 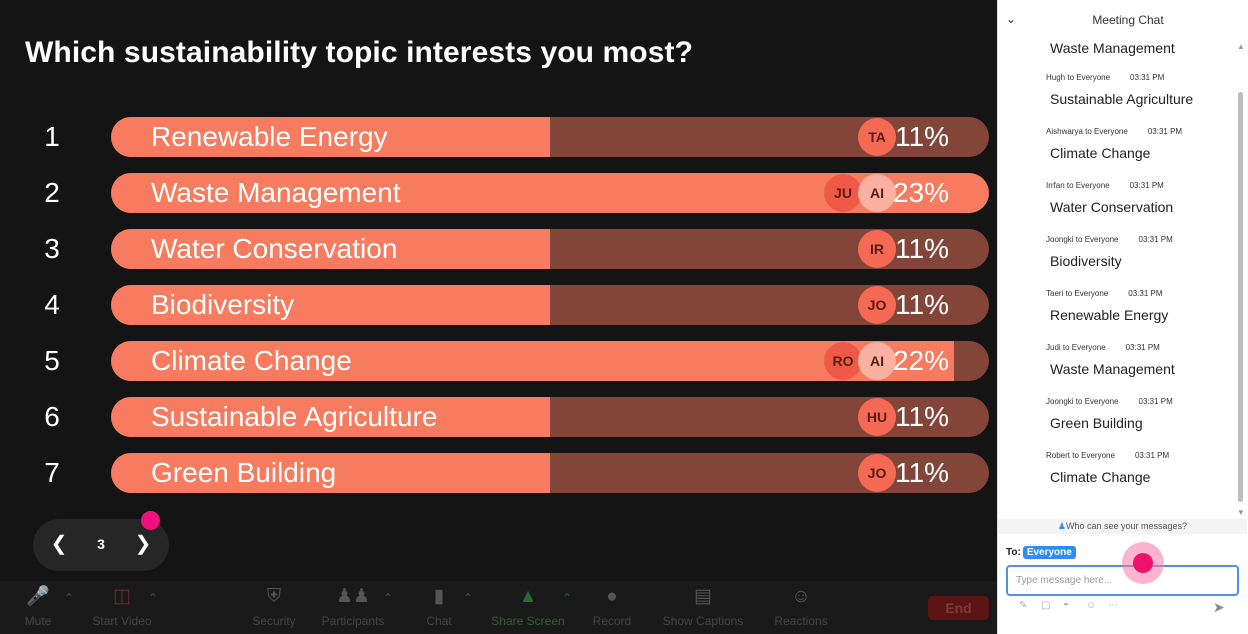 I want to click on show-captions-button: ▤ Show Captions, so click(x=703, y=607).